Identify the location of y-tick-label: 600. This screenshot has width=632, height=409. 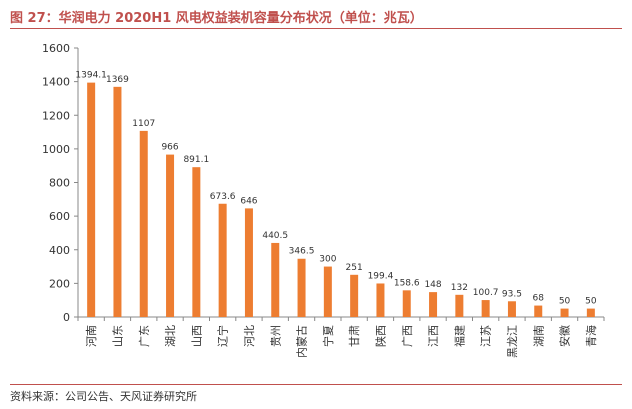
(59, 216).